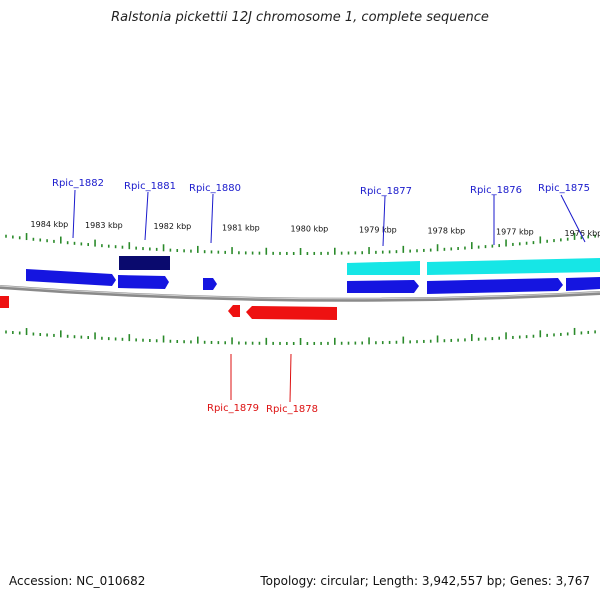  What do you see at coordinates (300, 336) in the screenshot?
I see `lower-tick-row` at bounding box center [300, 336].